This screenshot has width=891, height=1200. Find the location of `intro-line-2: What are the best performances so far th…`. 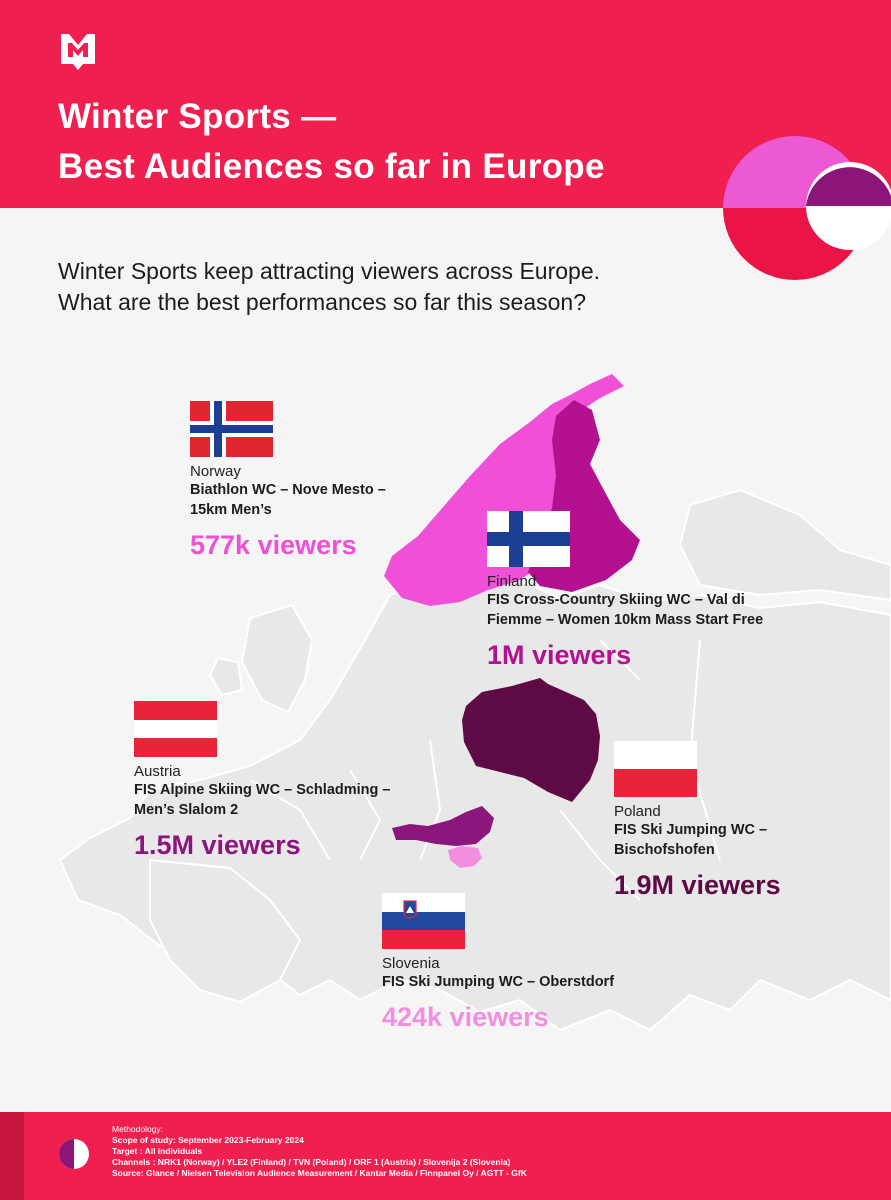

intro-line-2: What are the best performances so far th… is located at coordinates (322, 302).